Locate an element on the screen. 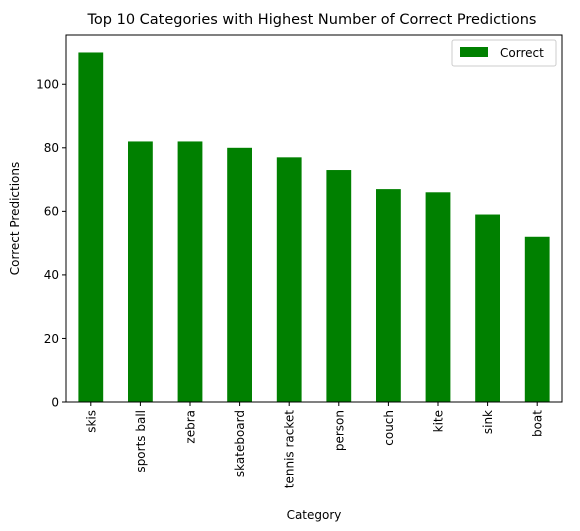  x-tick-label: skis is located at coordinates (91, 421).